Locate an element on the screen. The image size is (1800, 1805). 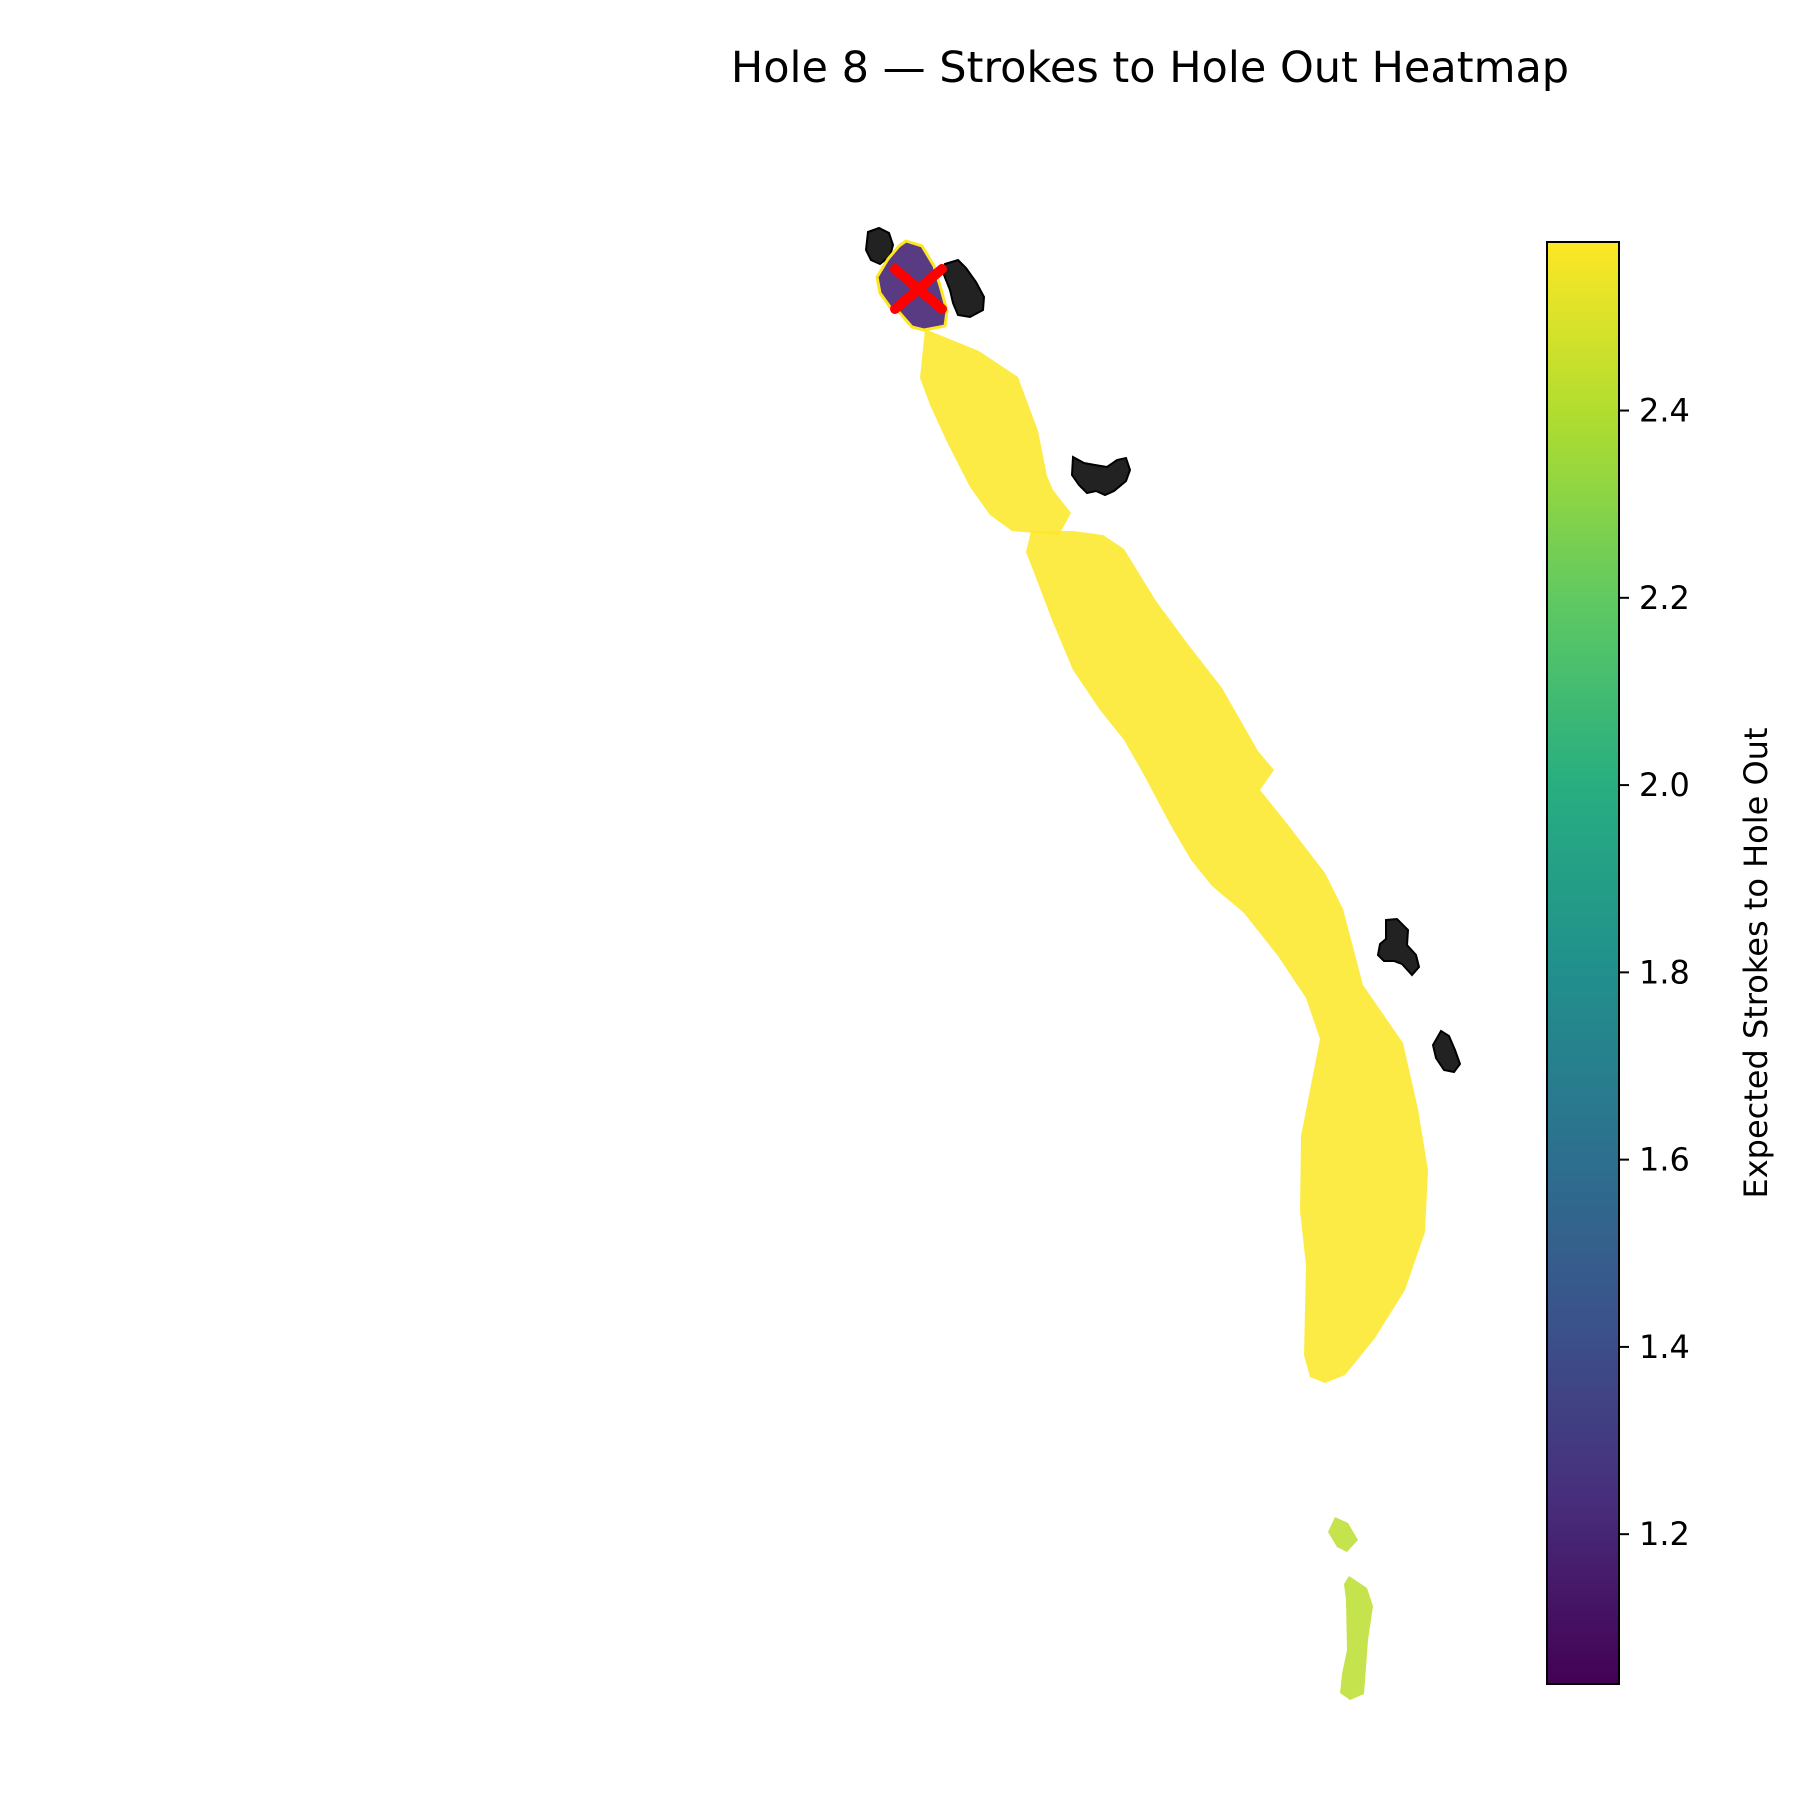
colorbar-tick-label: 1.4 is located at coordinates (1664, 1347).